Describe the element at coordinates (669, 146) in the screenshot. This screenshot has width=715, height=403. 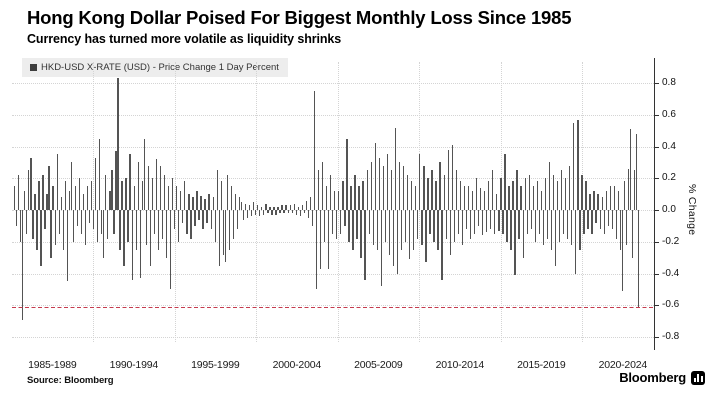
I see `y-axis-tick-label: 0.4` at that location.